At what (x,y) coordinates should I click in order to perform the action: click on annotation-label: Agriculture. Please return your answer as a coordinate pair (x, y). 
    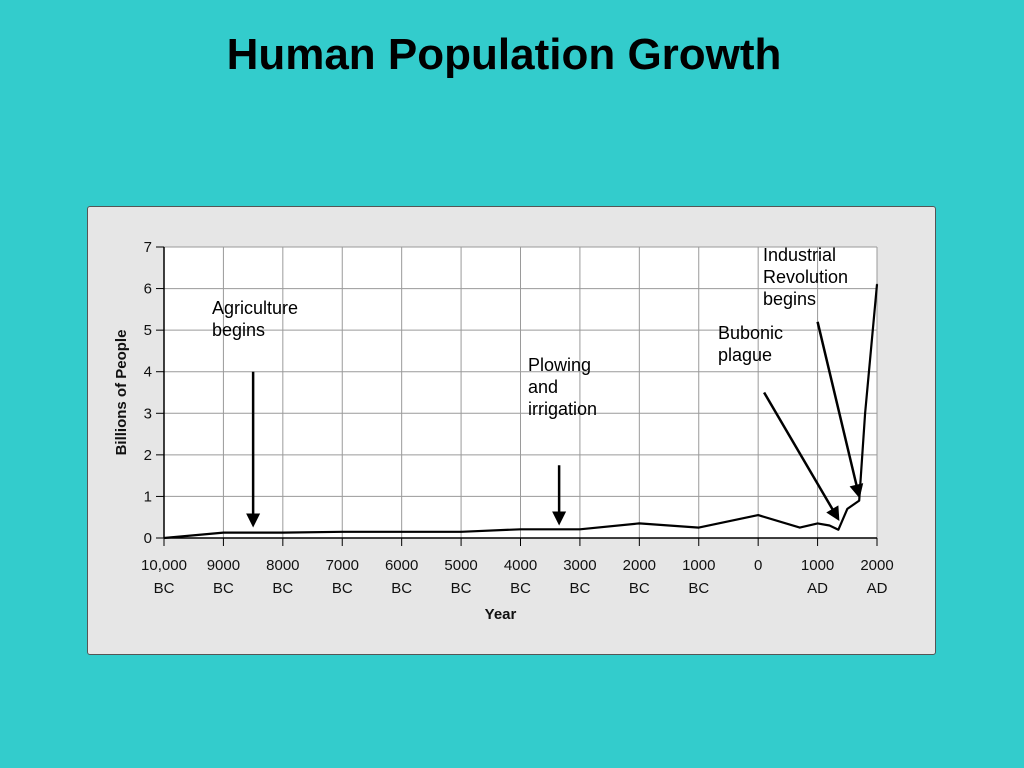
    Looking at the image, I should click on (255, 308).